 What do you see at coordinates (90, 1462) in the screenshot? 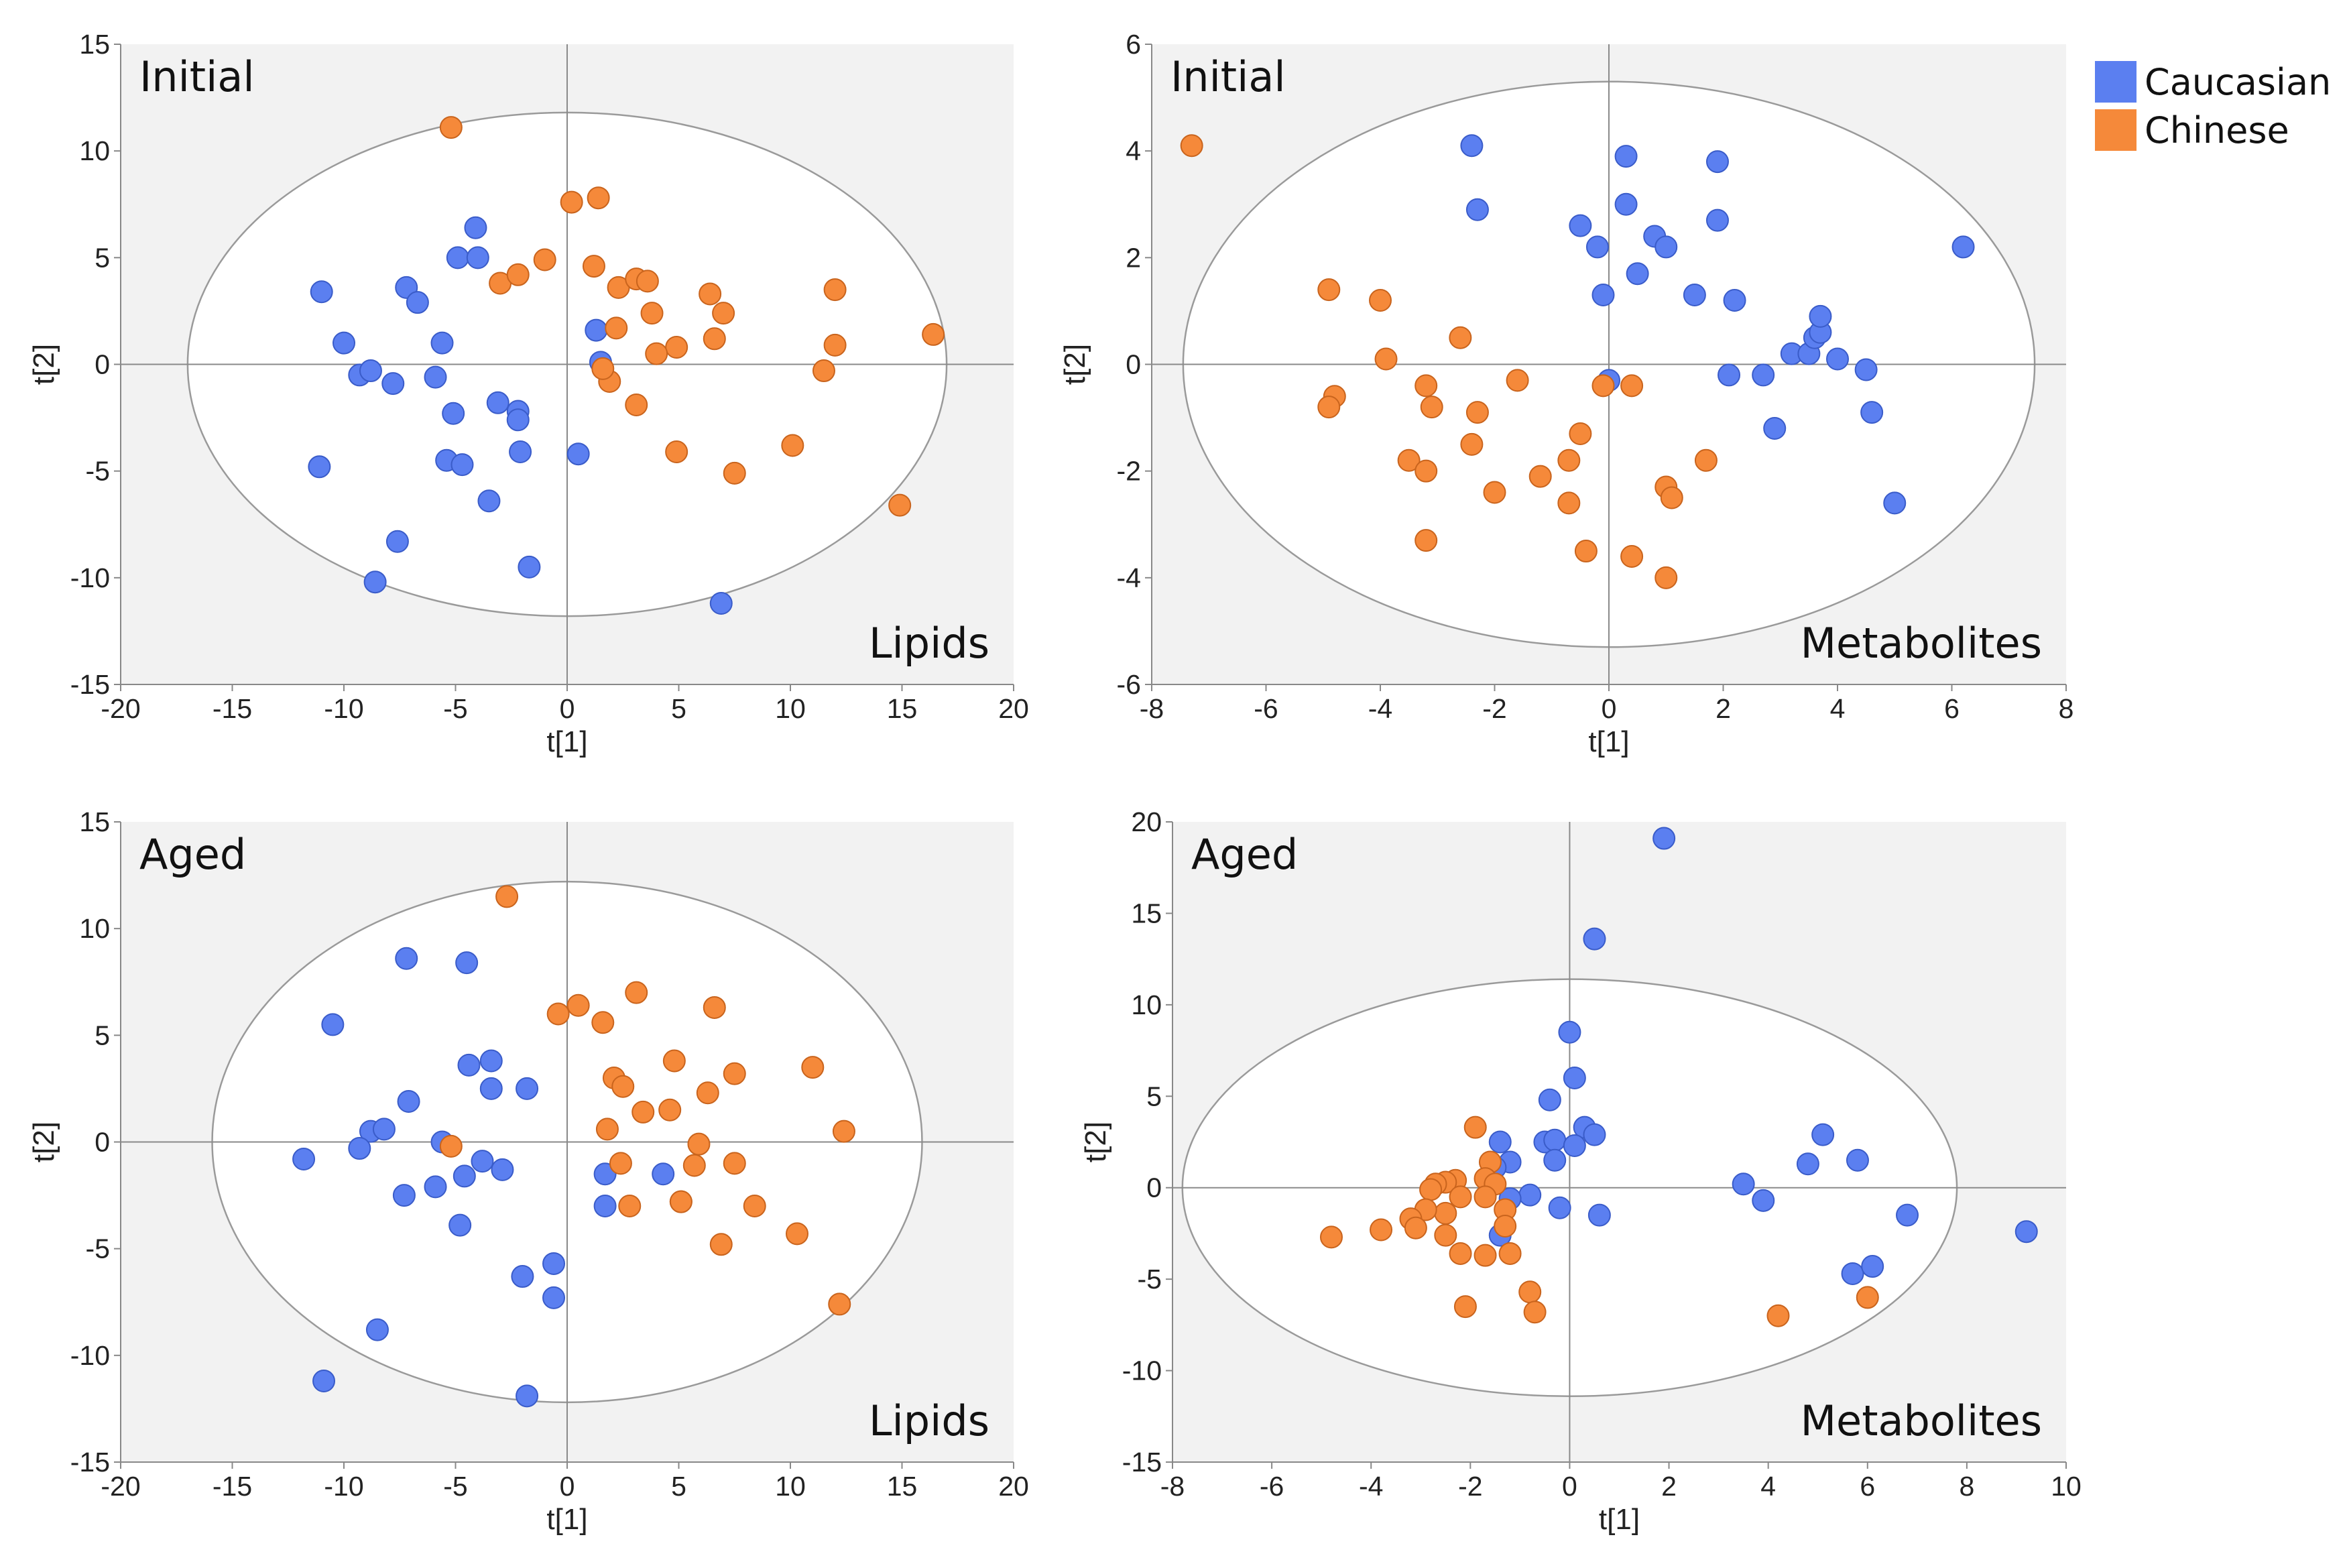
I see `y-tick-label: -15` at bounding box center [90, 1462].